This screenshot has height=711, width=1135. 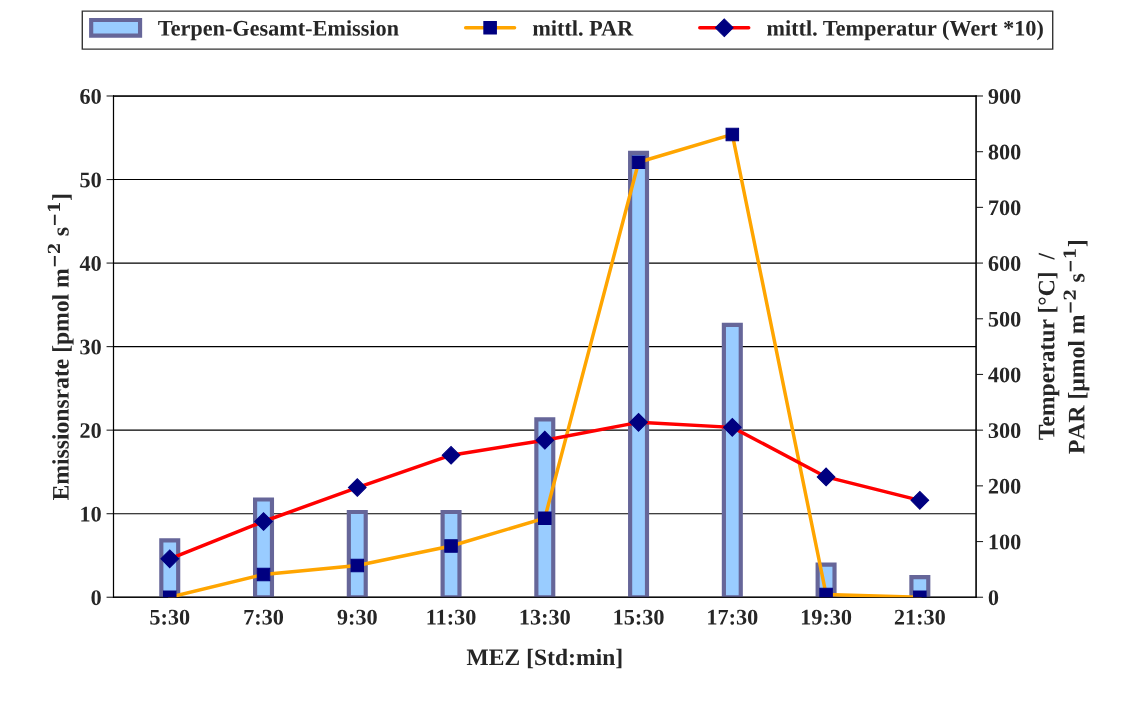 I want to click on legend-label: mittl. Temperatur (Wert *10), so click(x=905, y=30).